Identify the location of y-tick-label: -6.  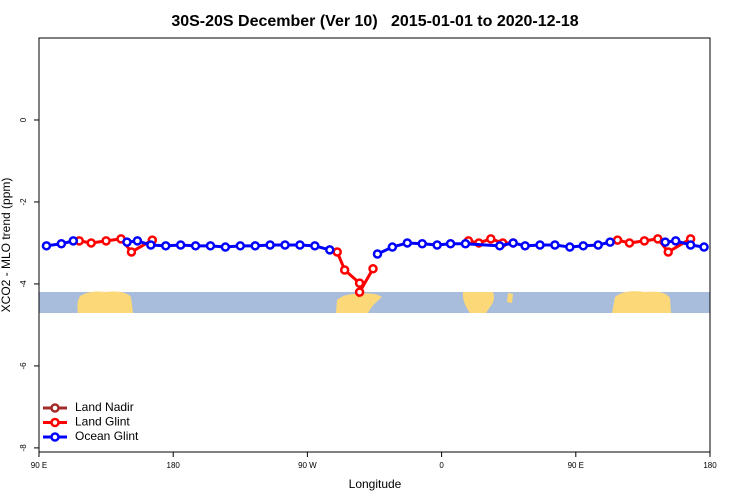
(23, 366).